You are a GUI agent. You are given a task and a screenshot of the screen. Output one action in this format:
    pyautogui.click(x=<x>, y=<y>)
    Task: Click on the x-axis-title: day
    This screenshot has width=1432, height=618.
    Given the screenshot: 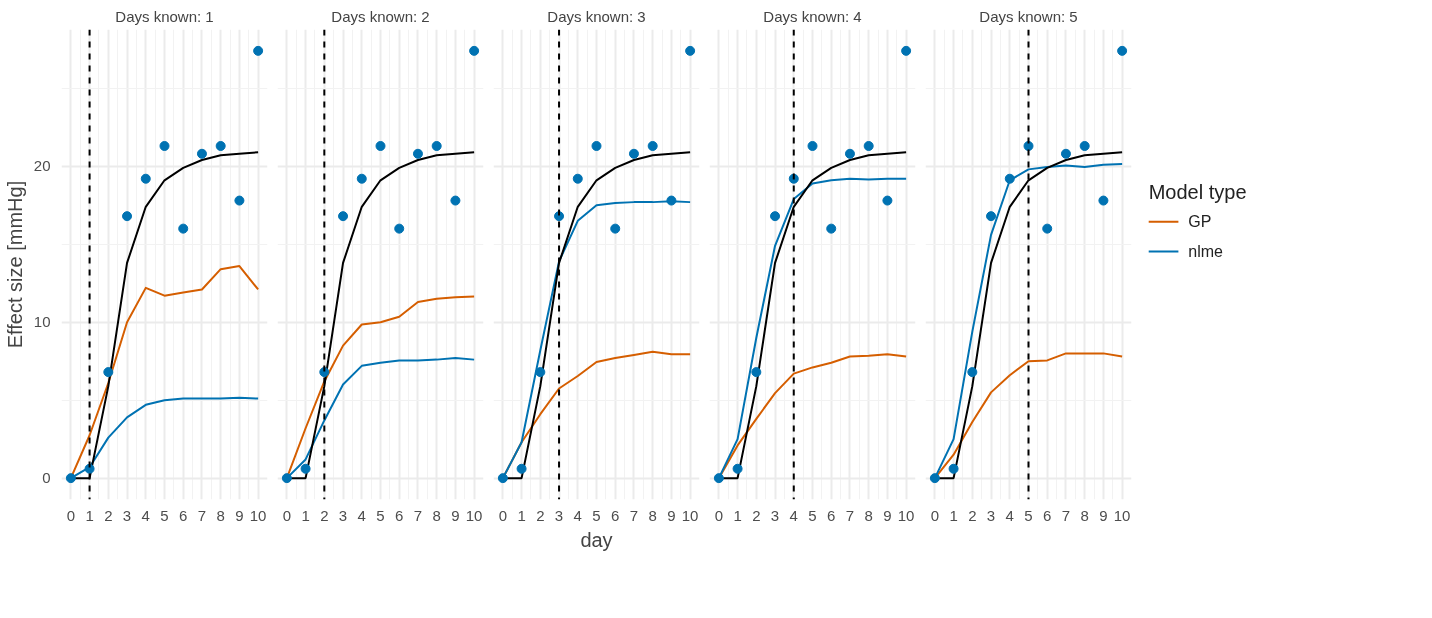 What is the action you would take?
    pyautogui.click(x=596, y=539)
    